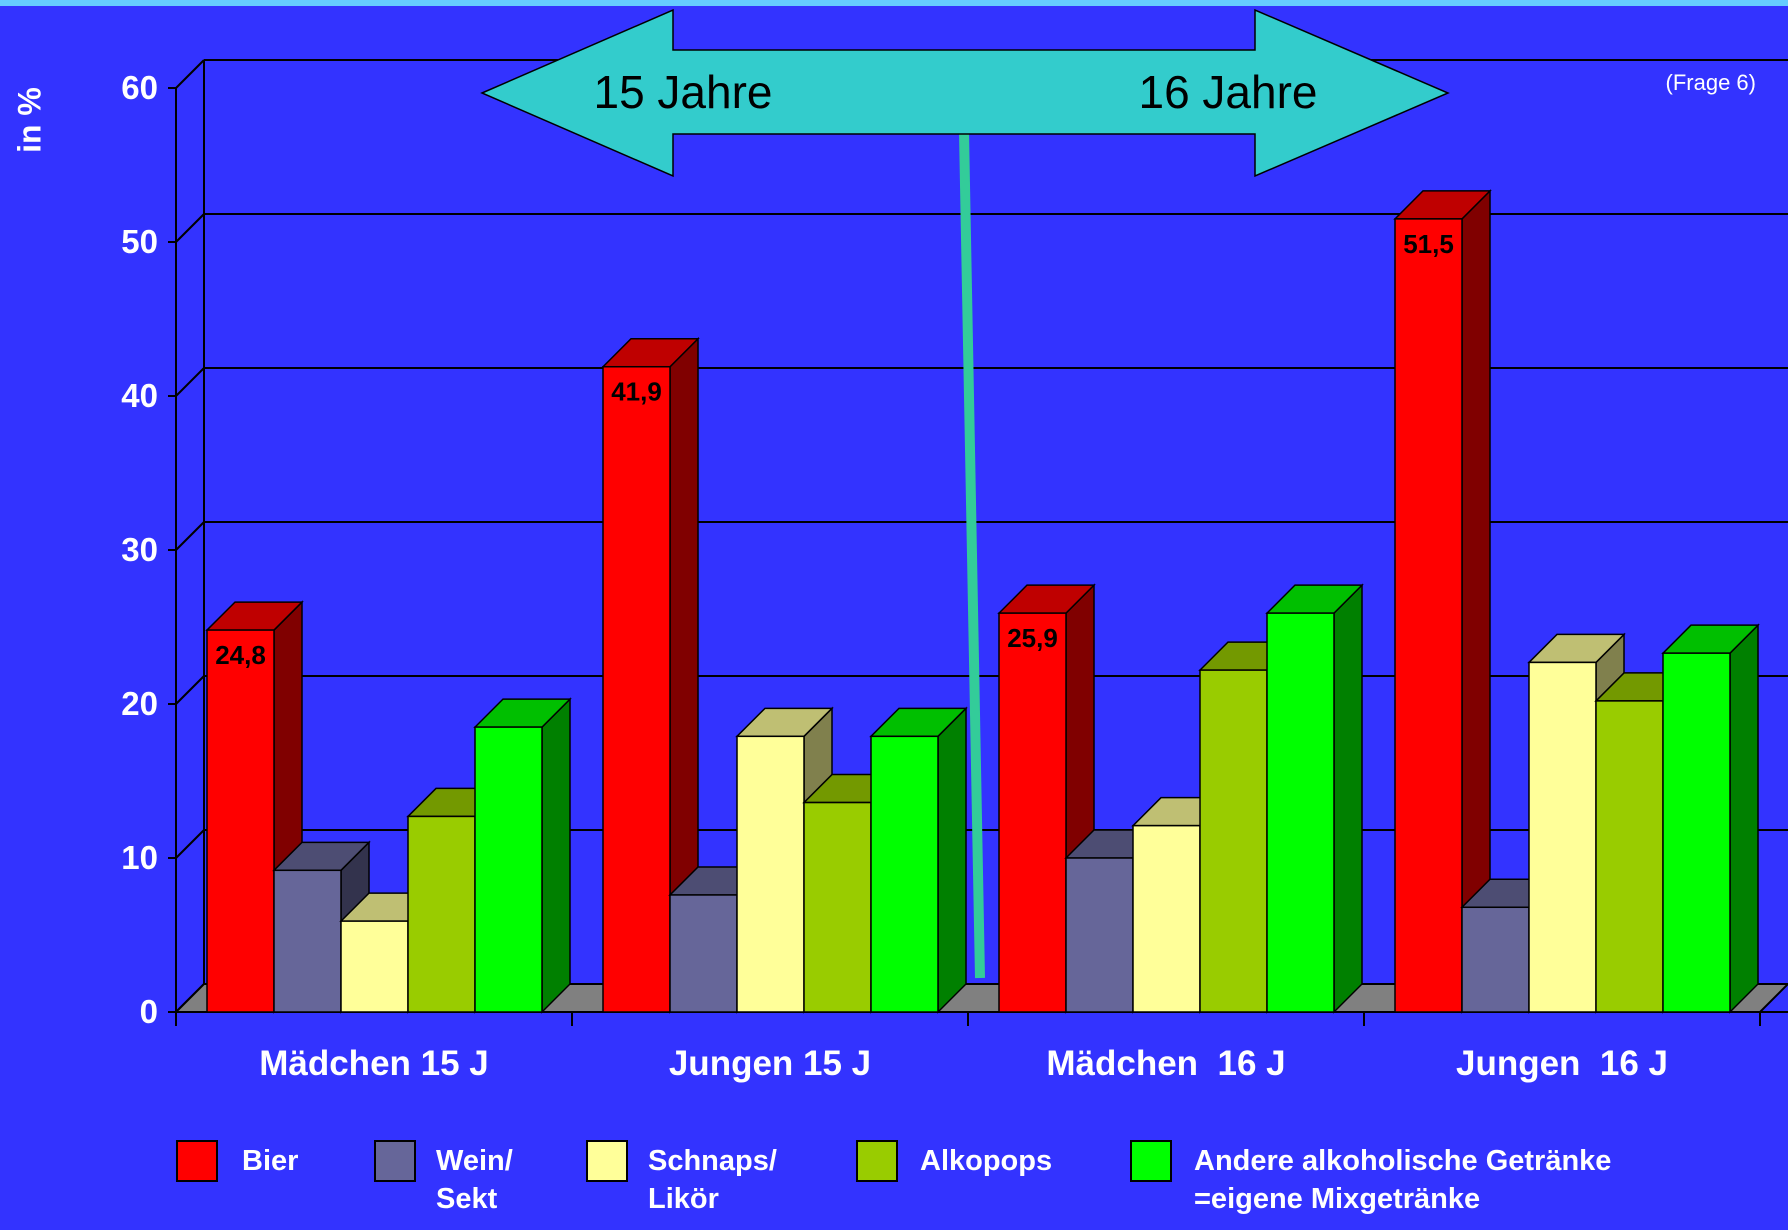 This screenshot has width=1788, height=1230. I want to click on x-category-label: Mädchen 15 J, so click(374, 1063).